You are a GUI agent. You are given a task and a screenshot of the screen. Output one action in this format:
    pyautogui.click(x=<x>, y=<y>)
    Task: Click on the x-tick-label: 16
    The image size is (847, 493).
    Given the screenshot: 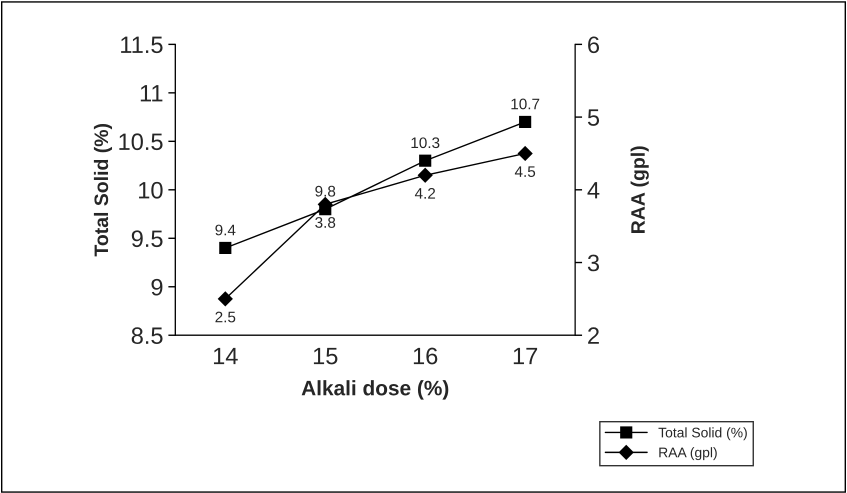 What is the action you would take?
    pyautogui.click(x=426, y=356)
    